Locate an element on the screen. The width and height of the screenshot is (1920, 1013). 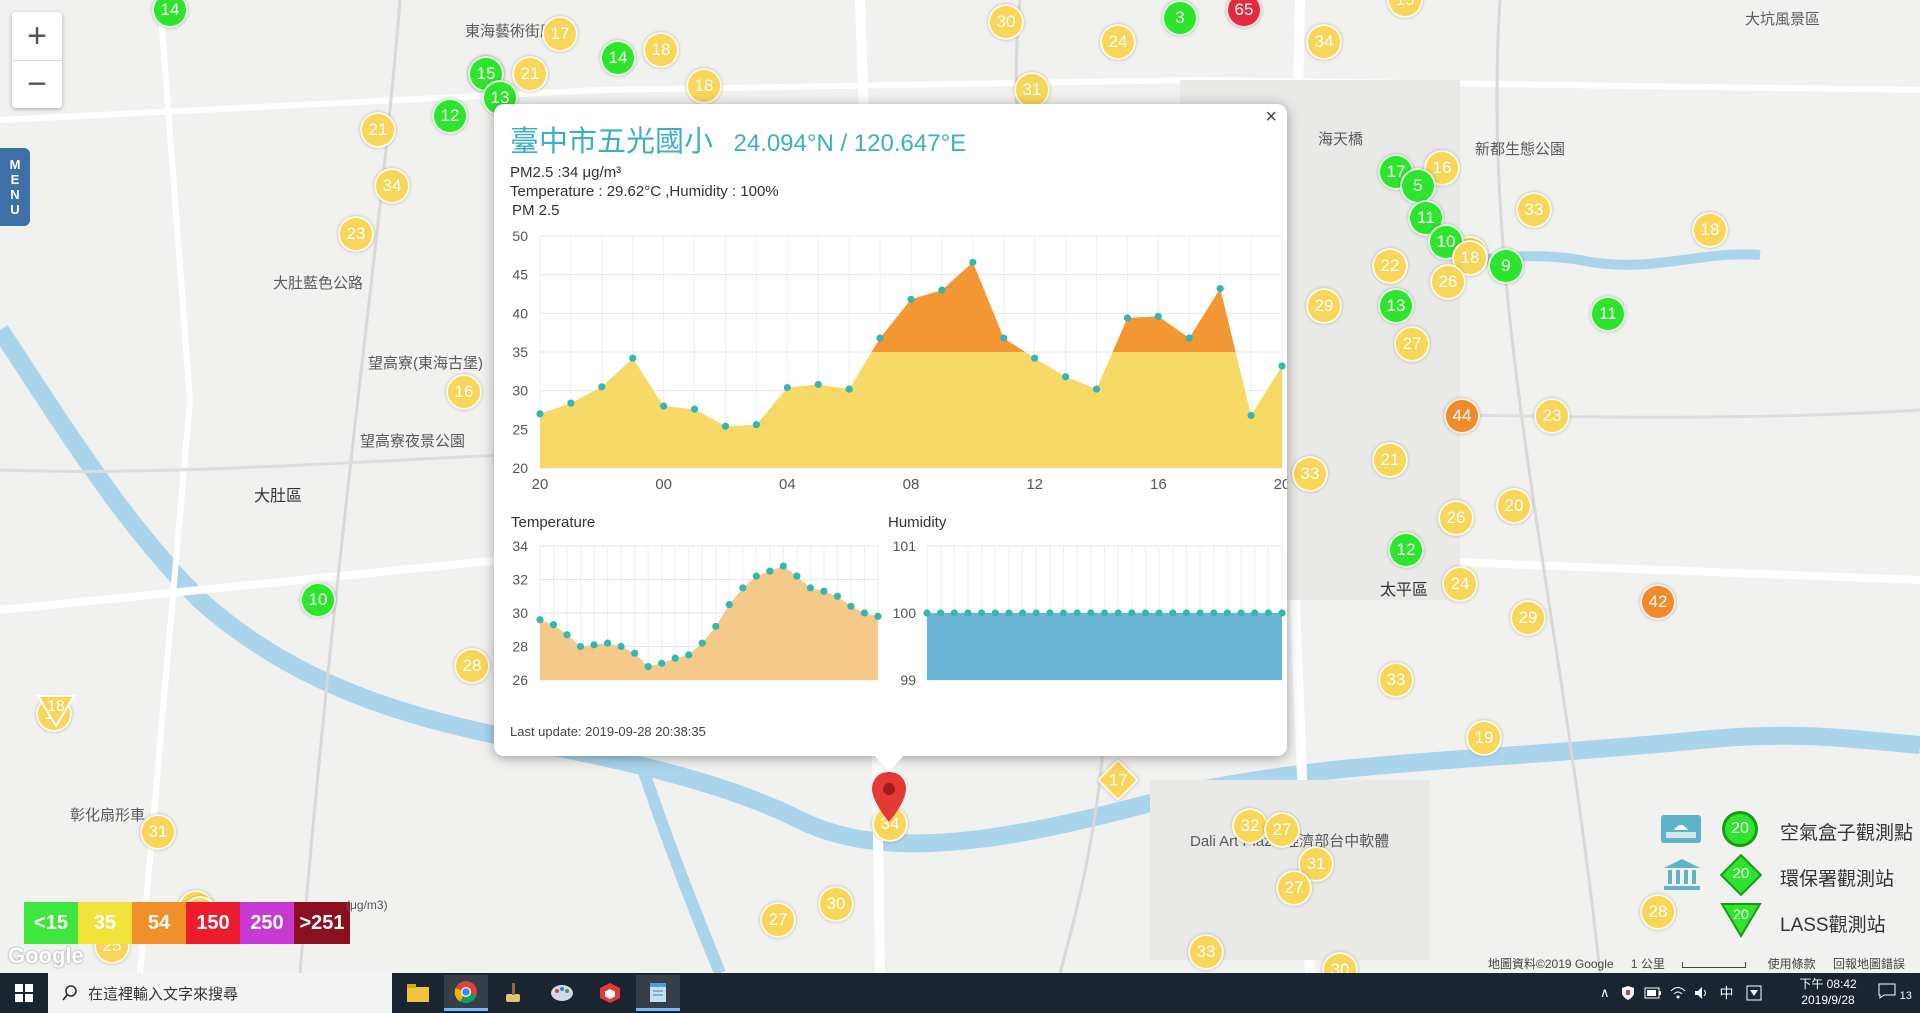
report-error-link: 回報地圖錯誤 is located at coordinates (1868, 964).